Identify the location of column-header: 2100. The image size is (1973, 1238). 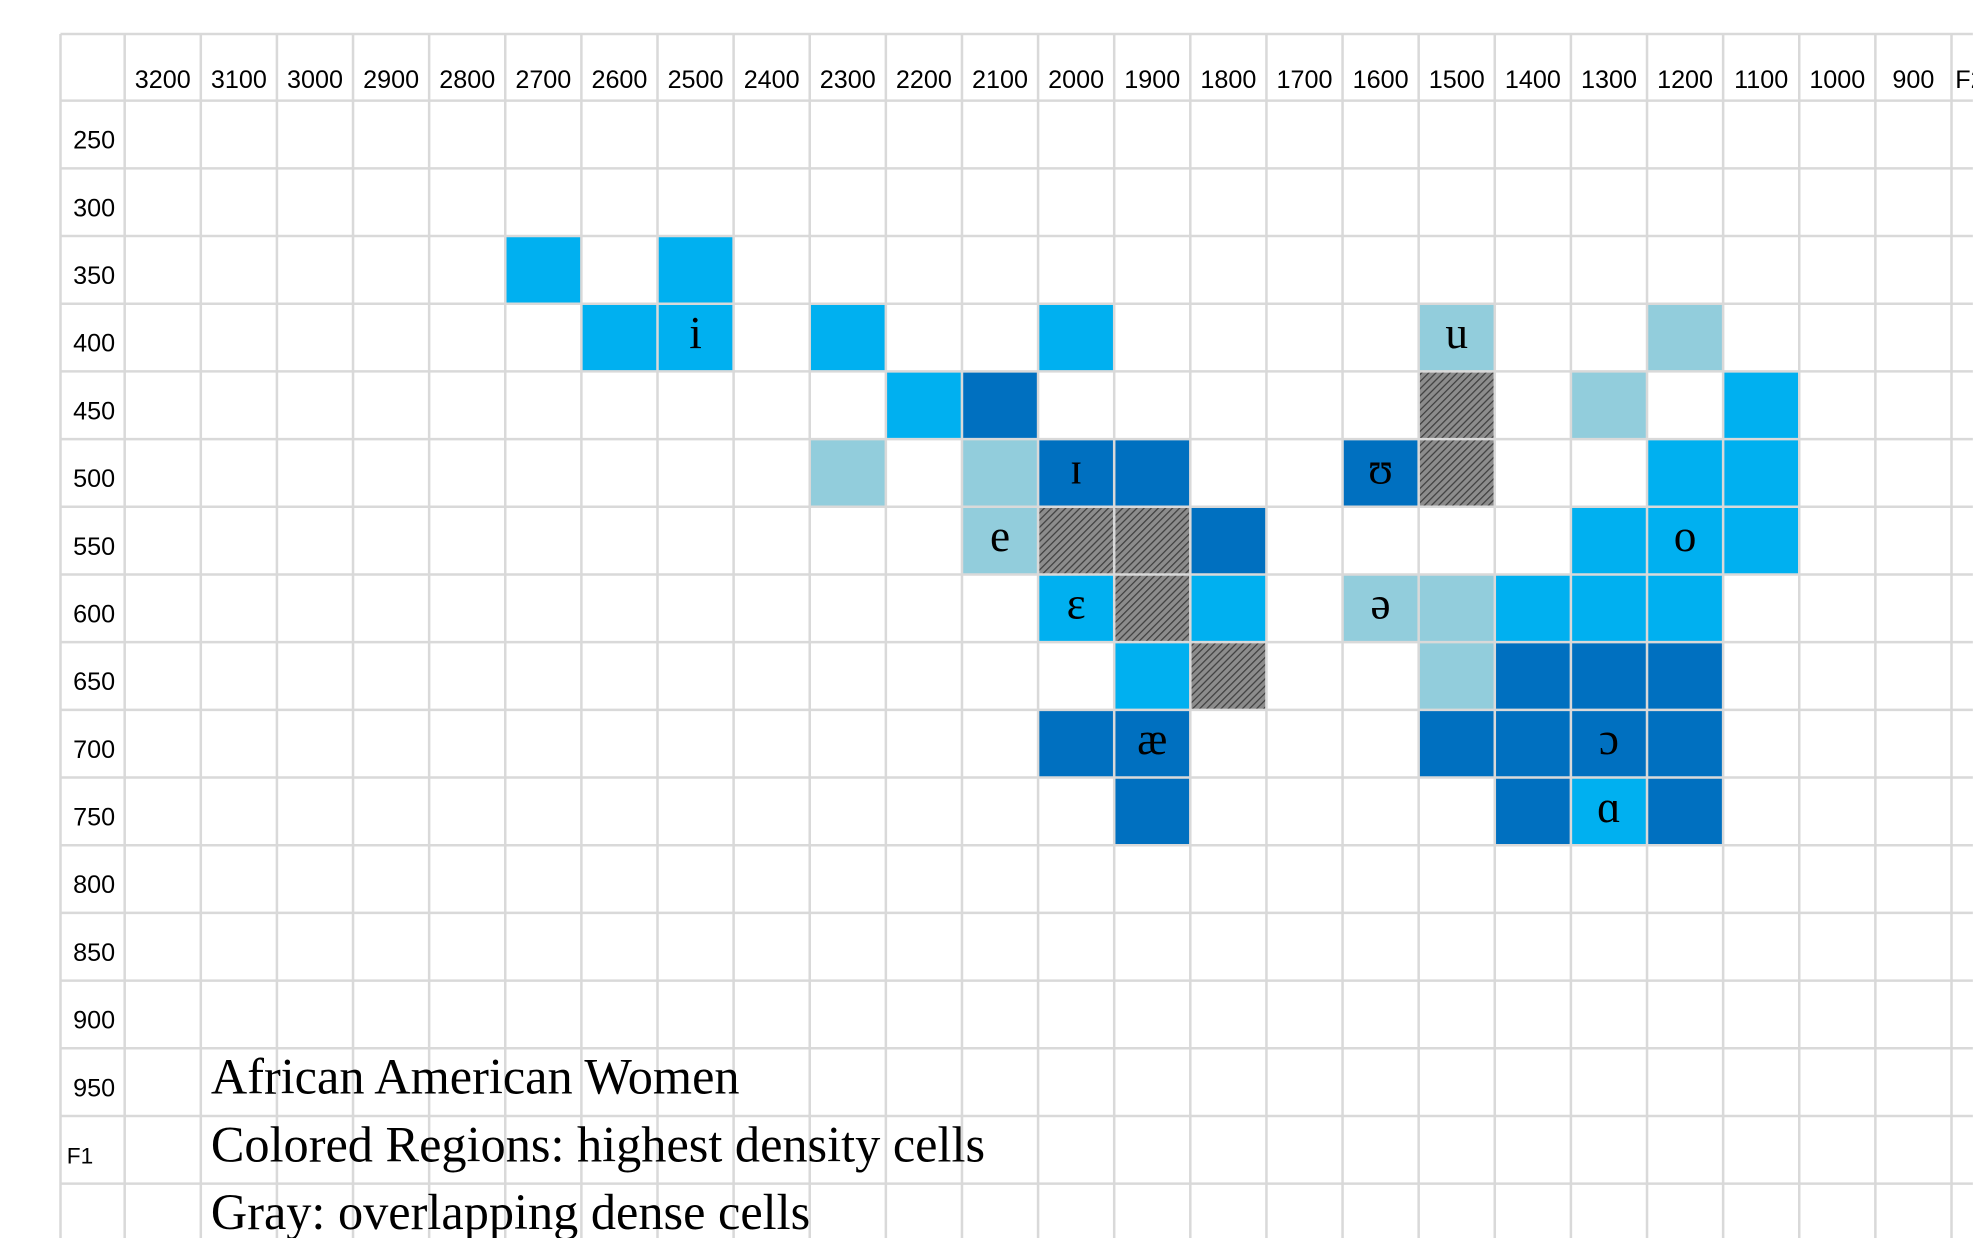
(1000, 80).